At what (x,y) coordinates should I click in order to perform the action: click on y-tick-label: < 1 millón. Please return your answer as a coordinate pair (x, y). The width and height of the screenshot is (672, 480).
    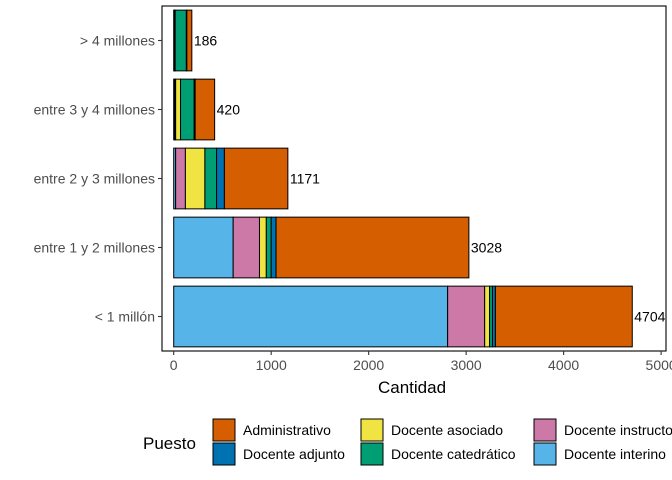
    Looking at the image, I should click on (125, 317).